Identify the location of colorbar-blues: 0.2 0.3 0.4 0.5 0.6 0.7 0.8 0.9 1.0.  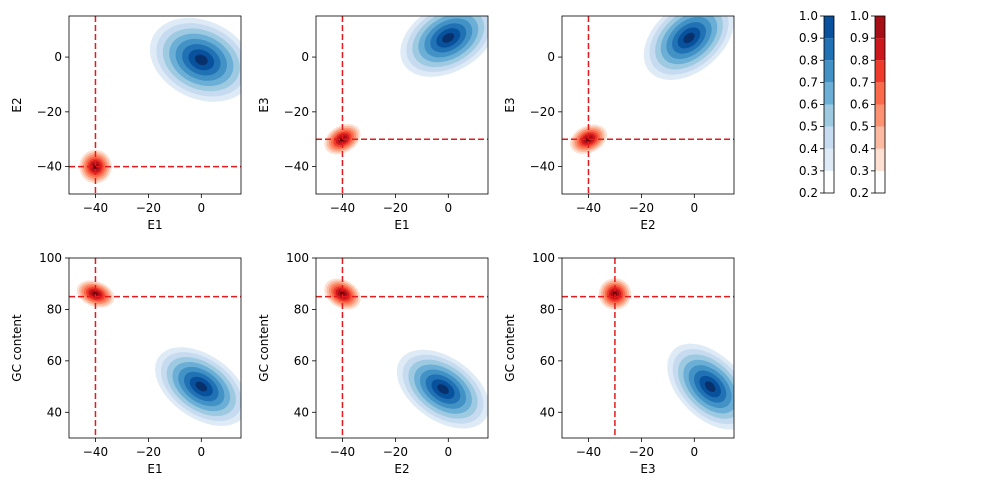
(817, 104).